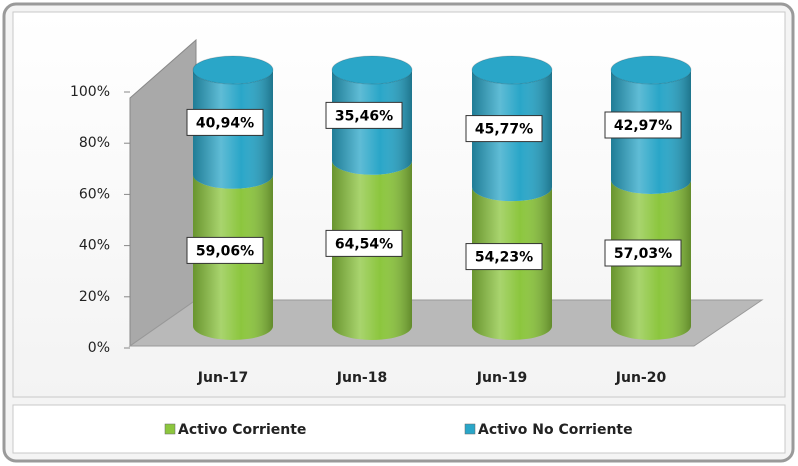  I want to click on x-tick-label: Jun-20, so click(641, 378).